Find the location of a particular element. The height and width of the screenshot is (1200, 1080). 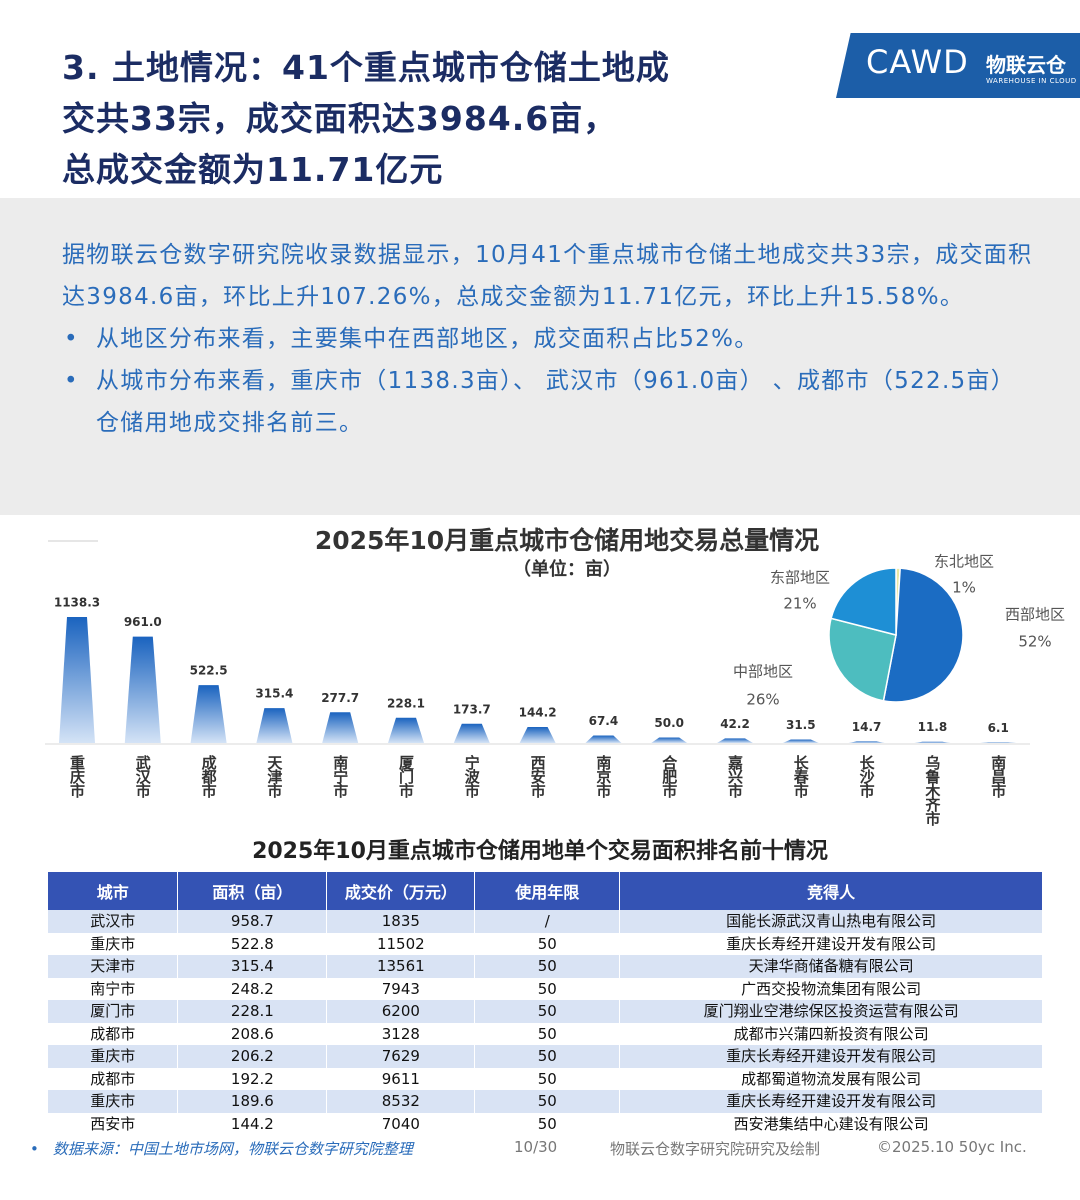

table-title: 2025年10月重点城市仓储用地单个交易面积排名前十情况 is located at coordinates (540, 851).